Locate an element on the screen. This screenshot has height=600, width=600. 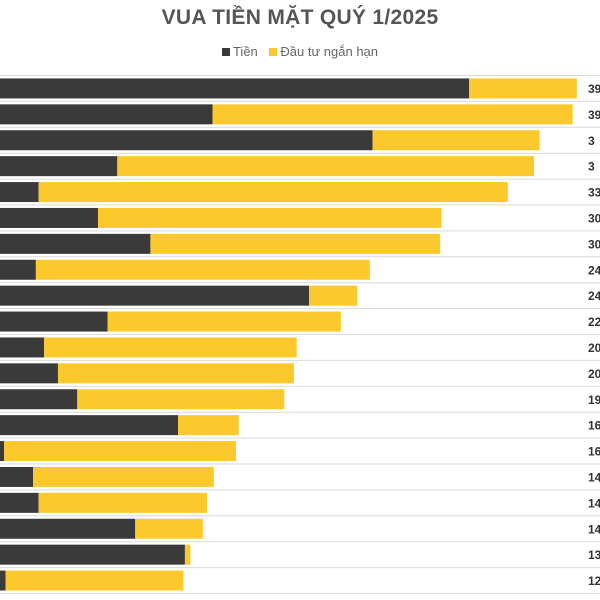
data-label: 12 is located at coordinates (594, 581).